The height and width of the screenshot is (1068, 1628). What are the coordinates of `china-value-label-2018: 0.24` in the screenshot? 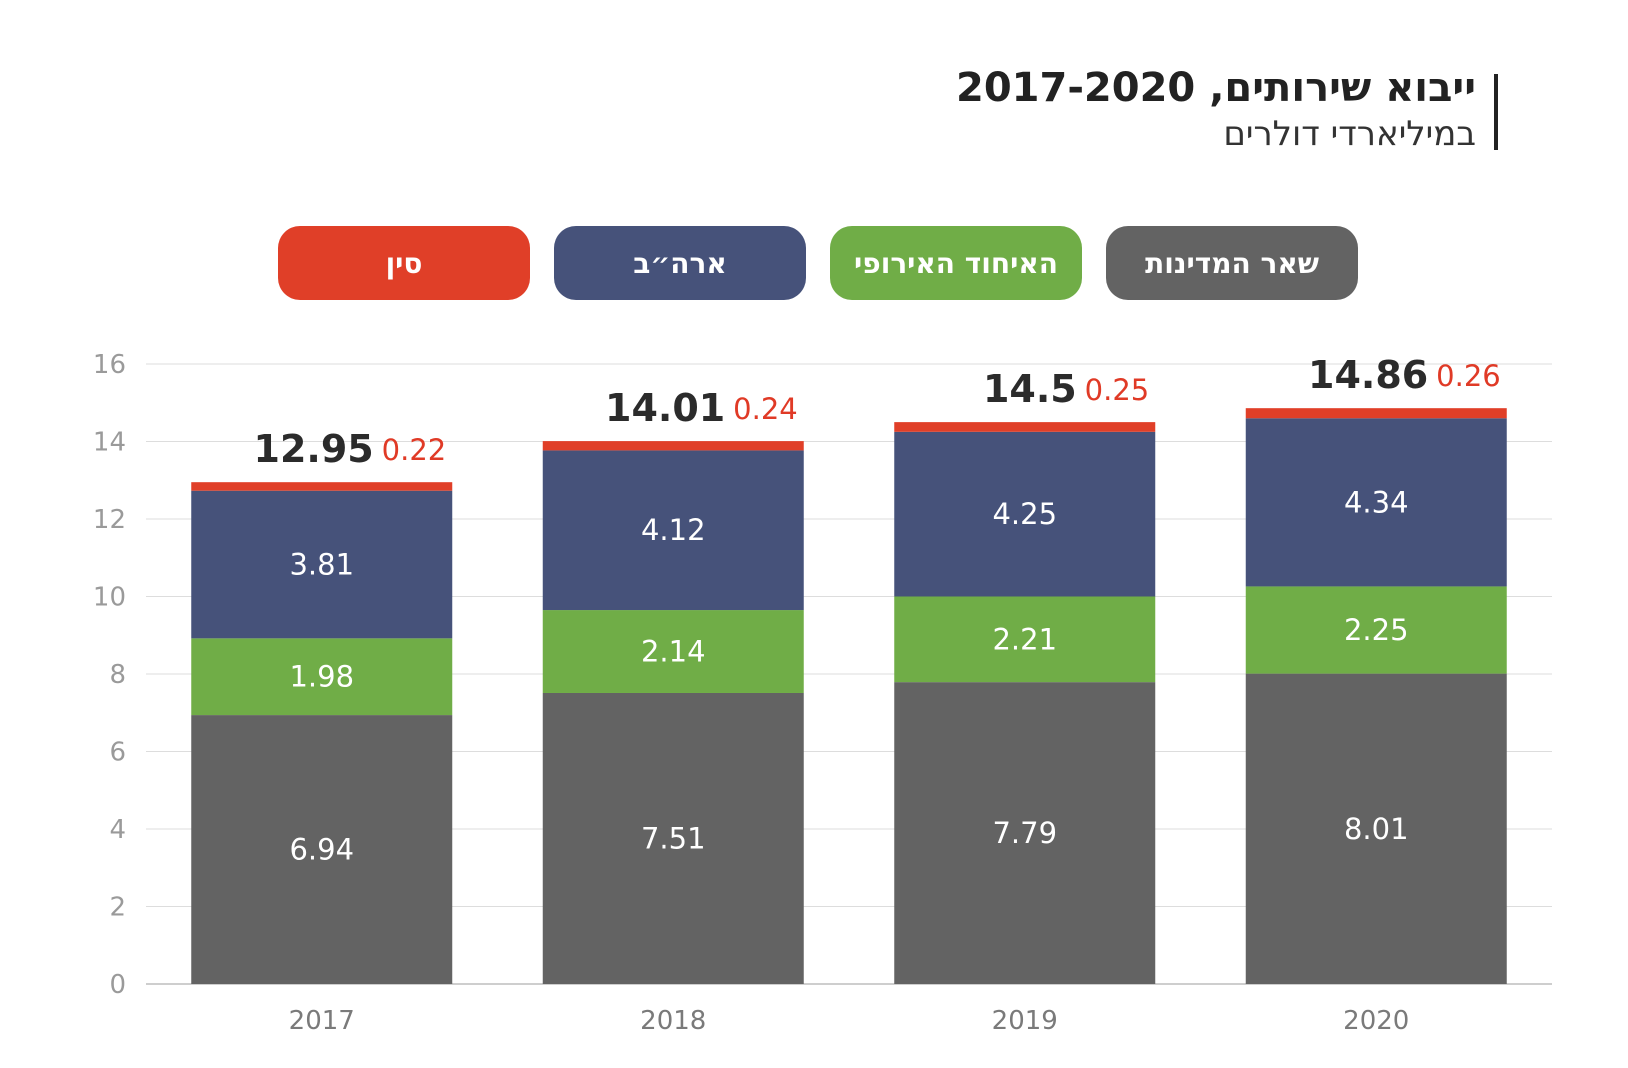 It's located at (765, 409).